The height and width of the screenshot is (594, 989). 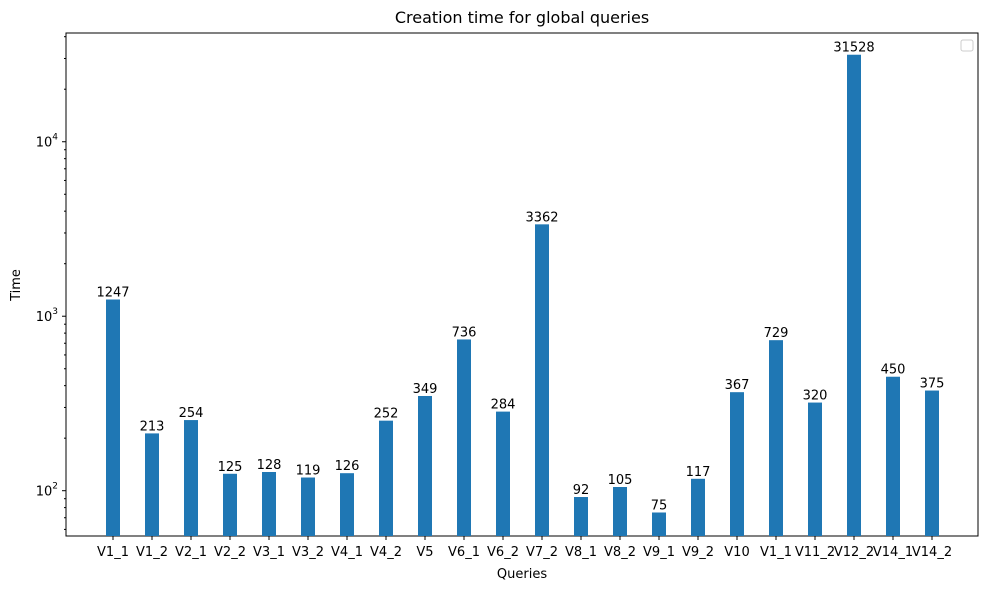 I want to click on x-tick-label: V9_1, so click(x=659, y=552).